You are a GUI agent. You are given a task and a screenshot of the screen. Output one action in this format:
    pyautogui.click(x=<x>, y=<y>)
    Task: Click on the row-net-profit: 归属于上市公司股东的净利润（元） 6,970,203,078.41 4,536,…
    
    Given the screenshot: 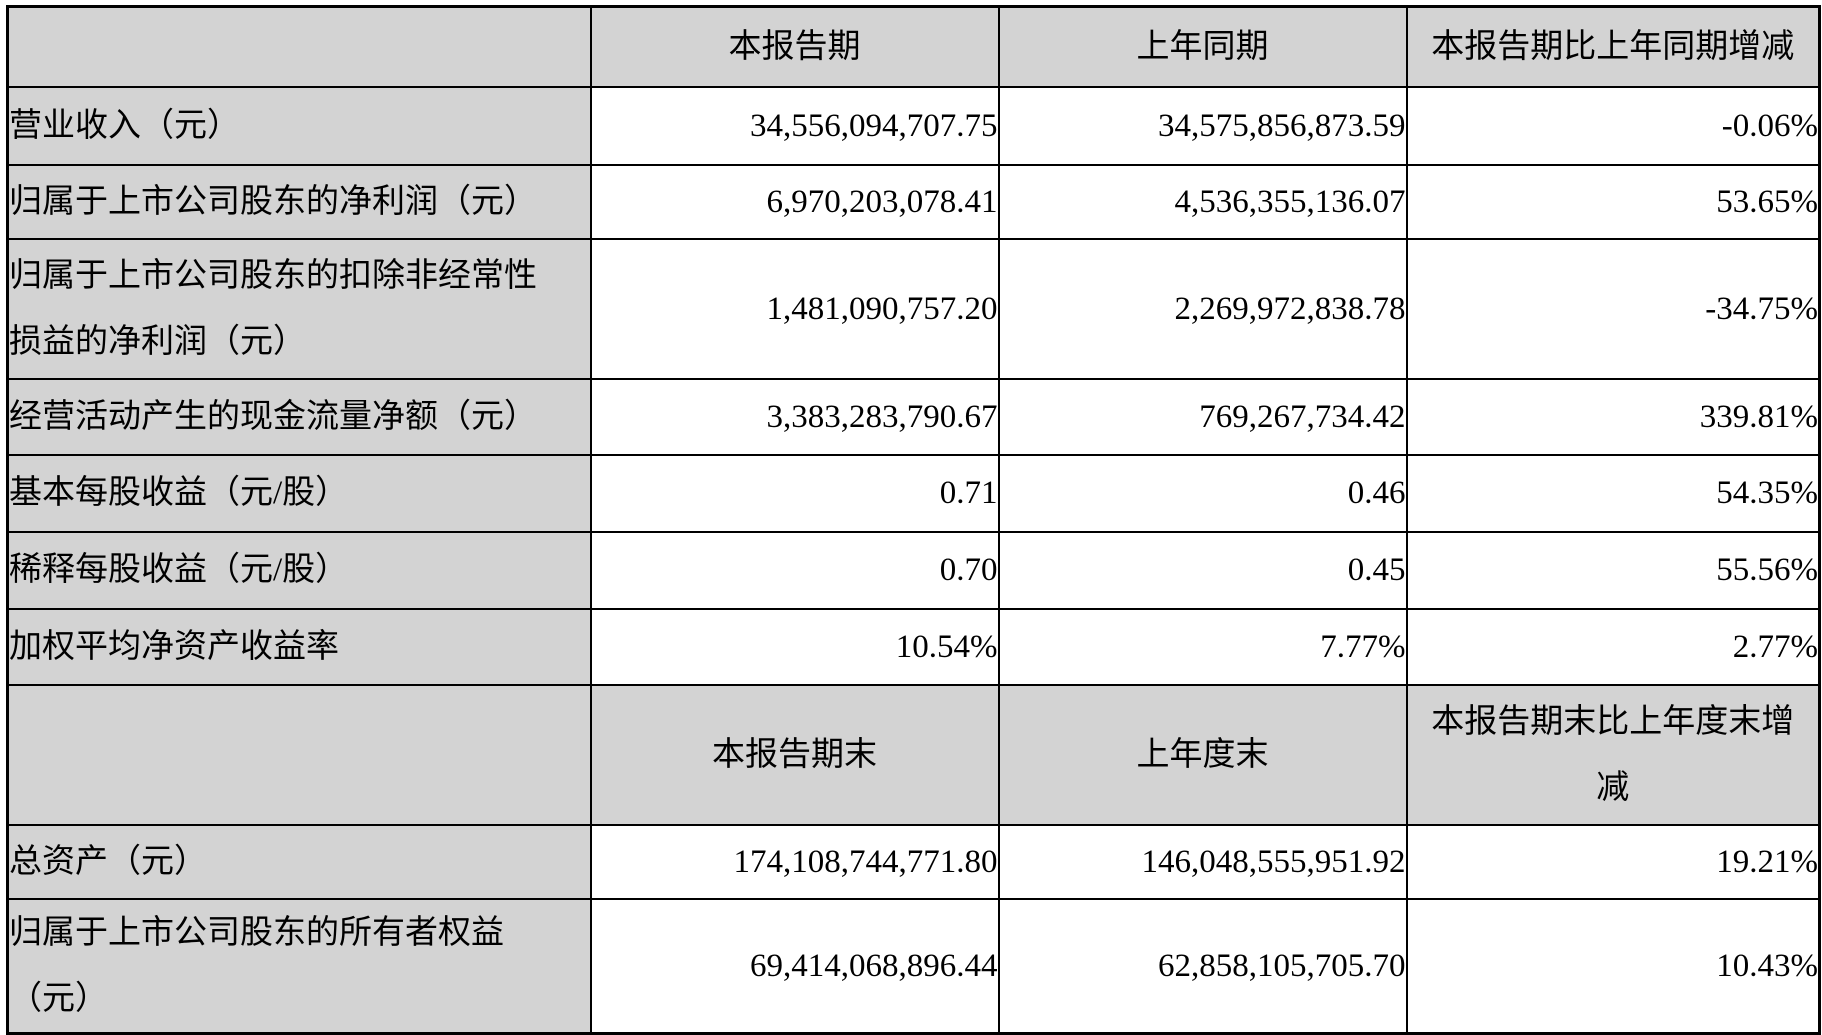 What is the action you would take?
    pyautogui.click(x=913, y=201)
    